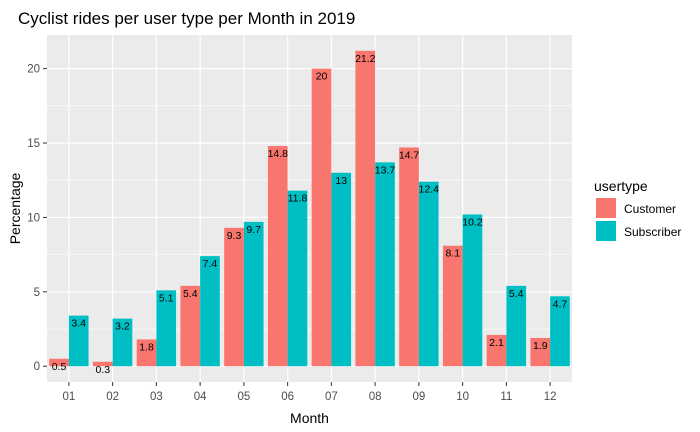  I want to click on legend-label: Customer, so click(650, 209).